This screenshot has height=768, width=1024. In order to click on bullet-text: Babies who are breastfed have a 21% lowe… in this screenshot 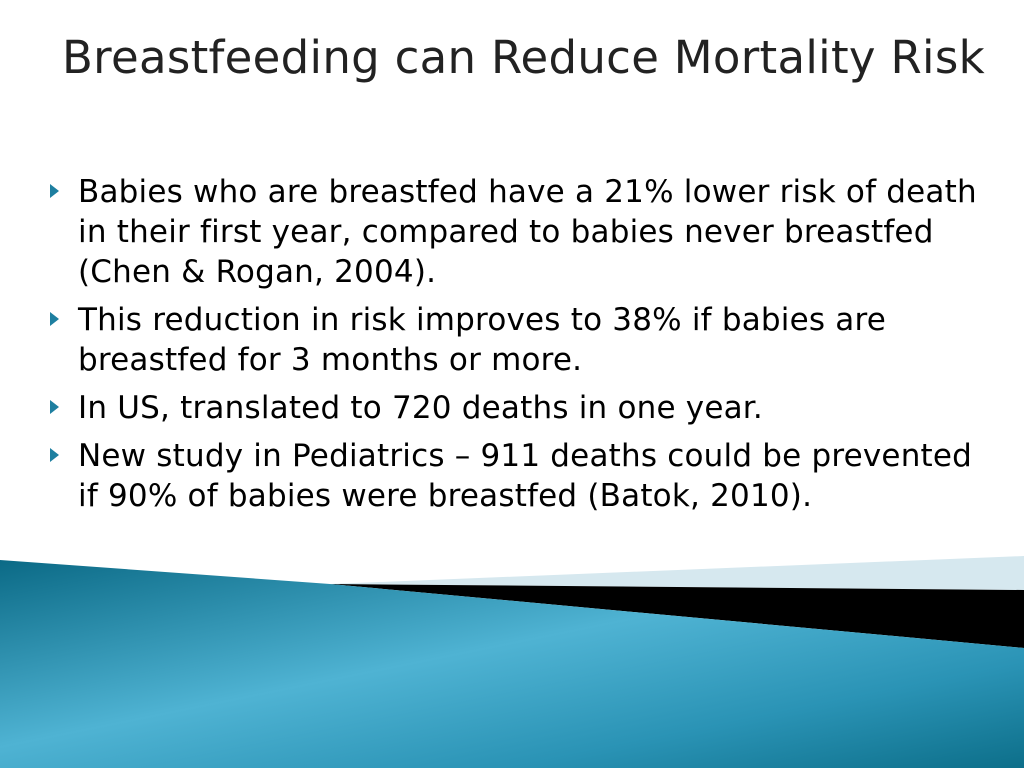, I will do `click(527, 232)`.